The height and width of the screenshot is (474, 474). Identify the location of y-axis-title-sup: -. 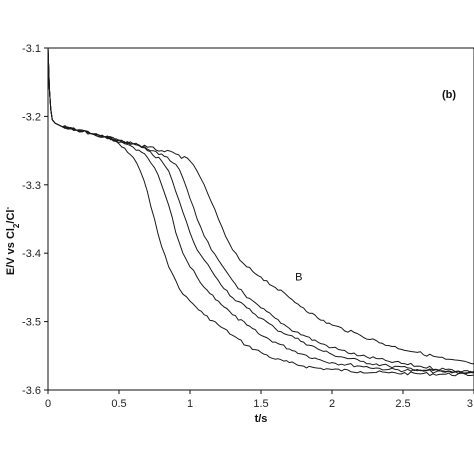
(7, 208).